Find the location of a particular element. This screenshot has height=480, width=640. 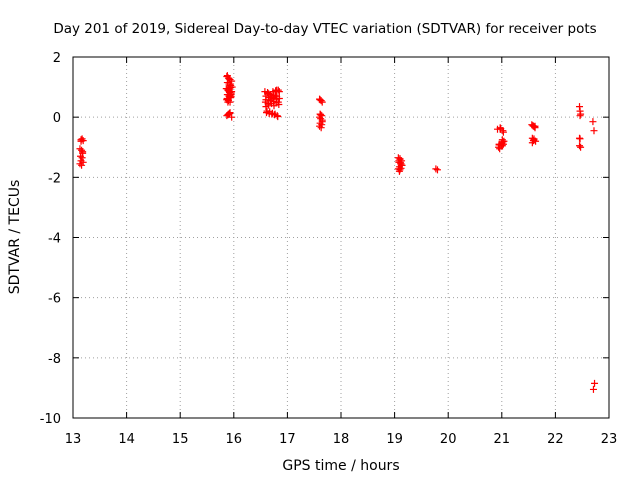

x-axis-title: GPS time / hours is located at coordinates (340, 466).